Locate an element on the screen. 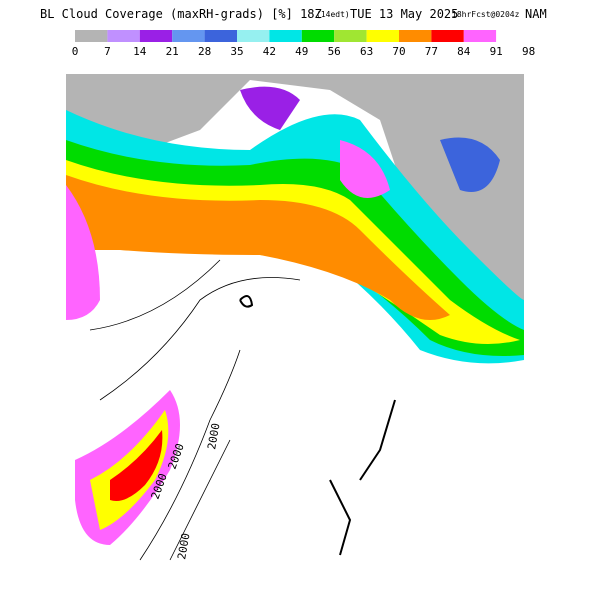 Image resolution: width=591 pixels, height=591 pixels. colorbar-label: 35 is located at coordinates (236, 51).